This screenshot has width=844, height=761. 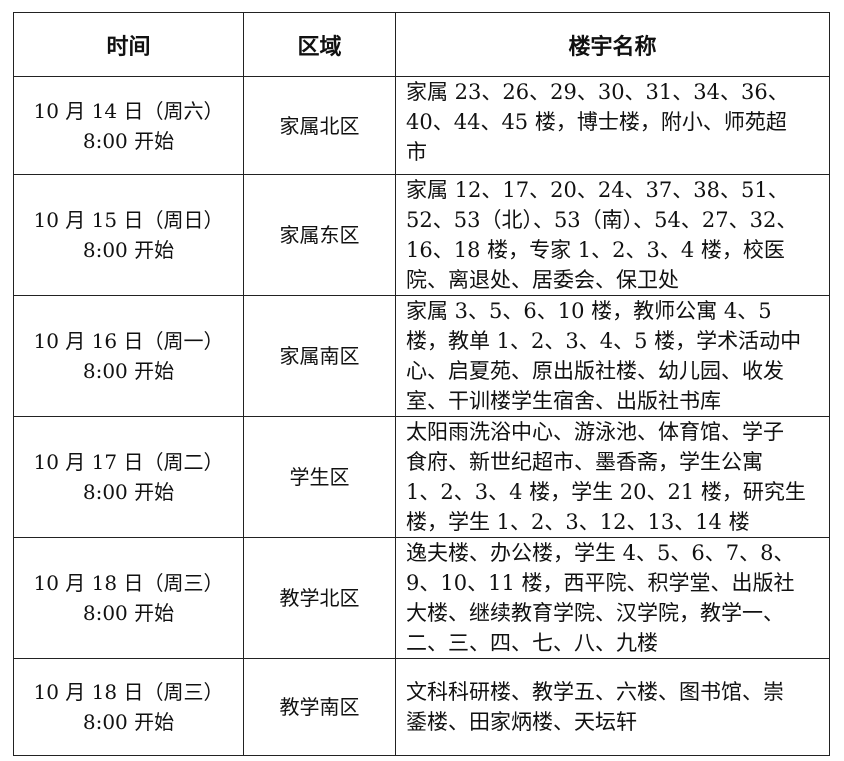 What do you see at coordinates (319, 44) in the screenshot?
I see `header-area: 区域` at bounding box center [319, 44].